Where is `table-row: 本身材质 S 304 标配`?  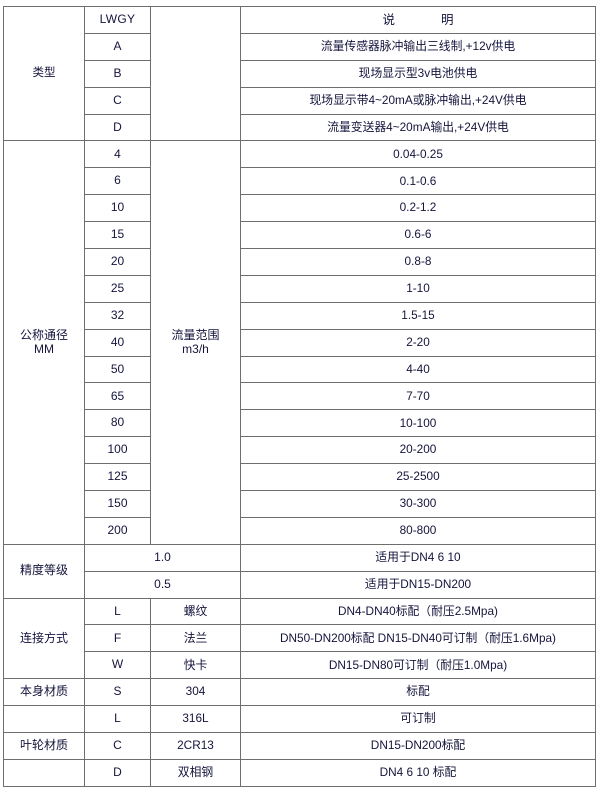
table-row: 本身材质 S 304 标配 is located at coordinates (299, 692).